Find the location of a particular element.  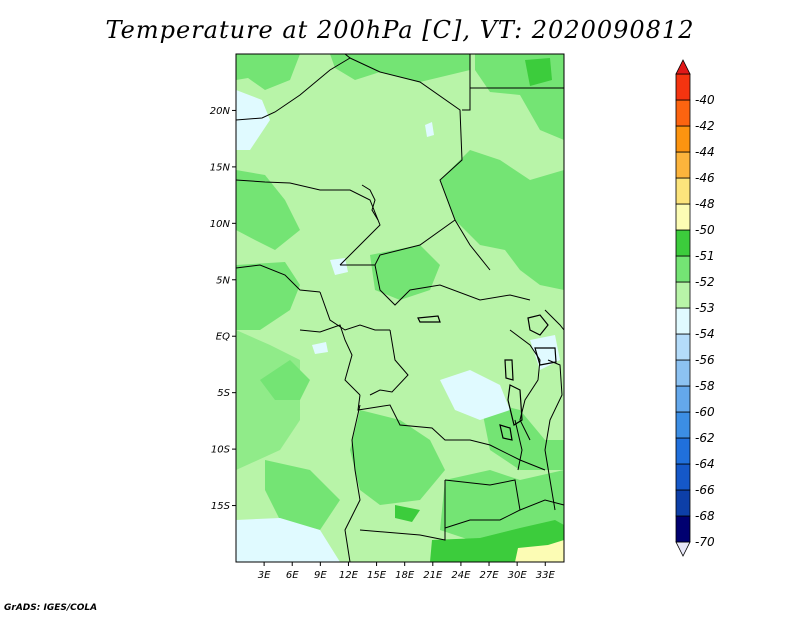

colorbar-label: -58 is located at coordinates (705, 386).